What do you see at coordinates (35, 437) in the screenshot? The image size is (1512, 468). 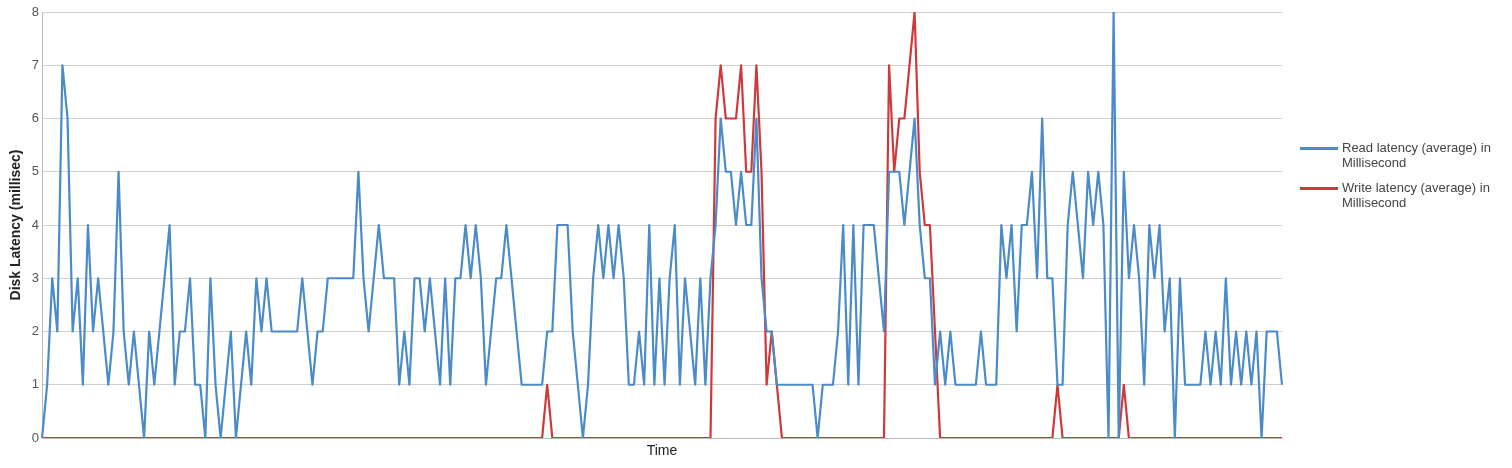 I see `y-tick-label: 0` at bounding box center [35, 437].